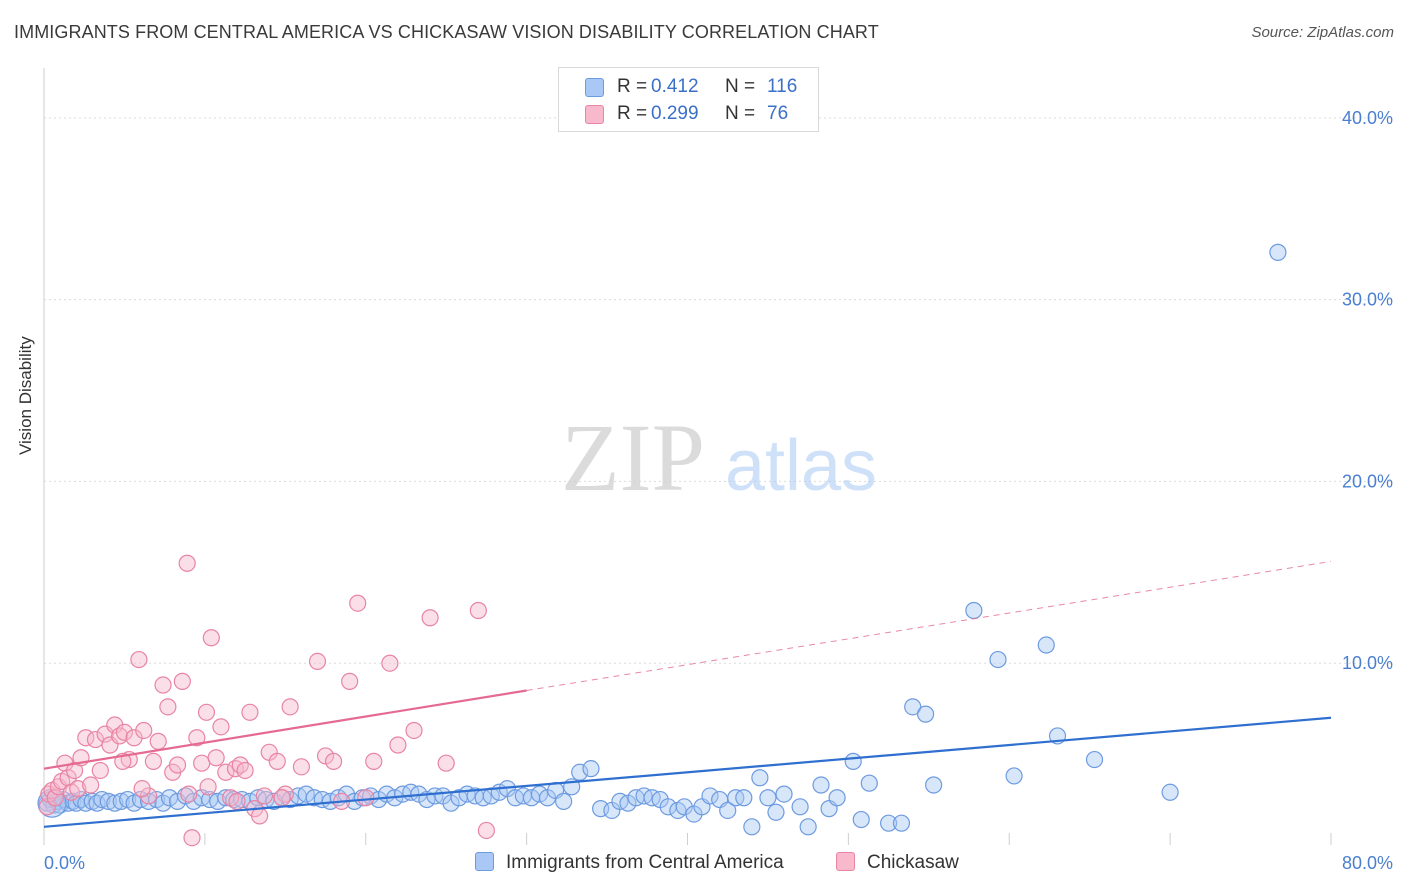  I want to click on y-tick-label: 10.0%, so click(1367, 663).